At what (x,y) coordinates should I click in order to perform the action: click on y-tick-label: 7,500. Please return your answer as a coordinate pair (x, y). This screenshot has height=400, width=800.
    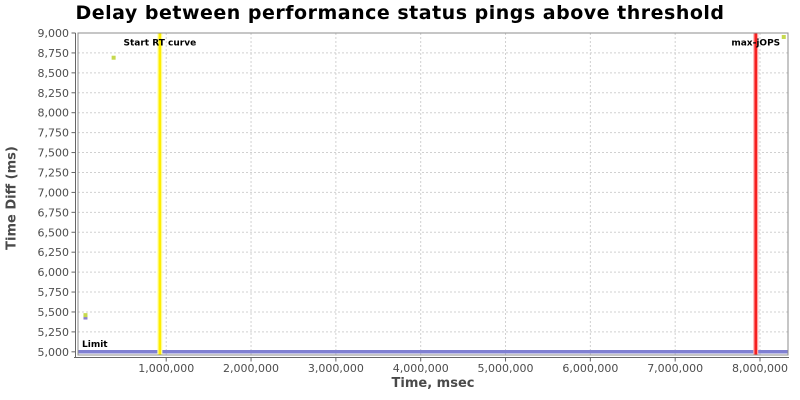
    Looking at the image, I should click on (54, 153).